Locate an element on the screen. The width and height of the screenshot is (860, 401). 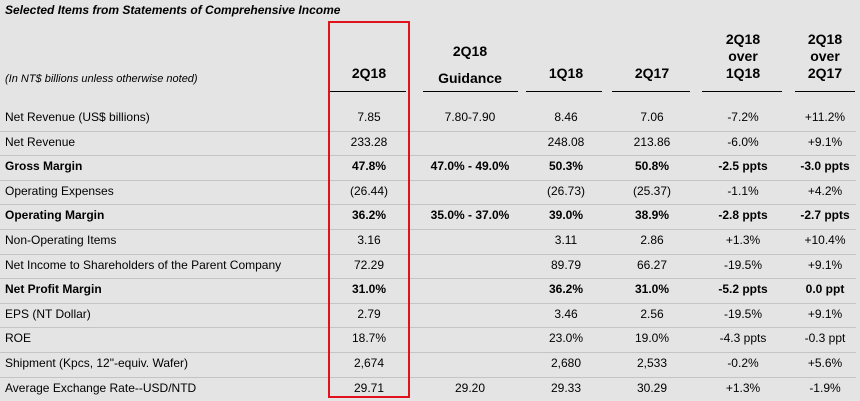
table-cell: 38.9% is located at coordinates (652, 215).